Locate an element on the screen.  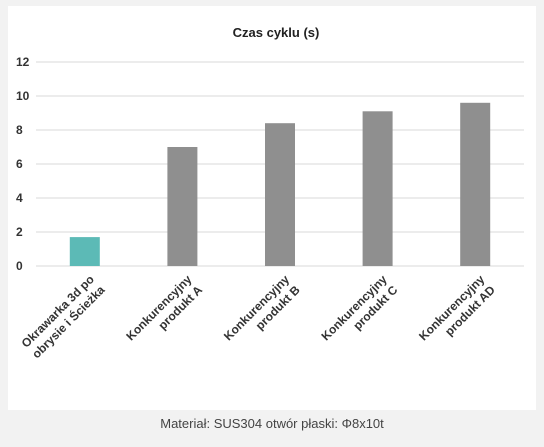
y-tick-label: 12 is located at coordinates (23, 62).